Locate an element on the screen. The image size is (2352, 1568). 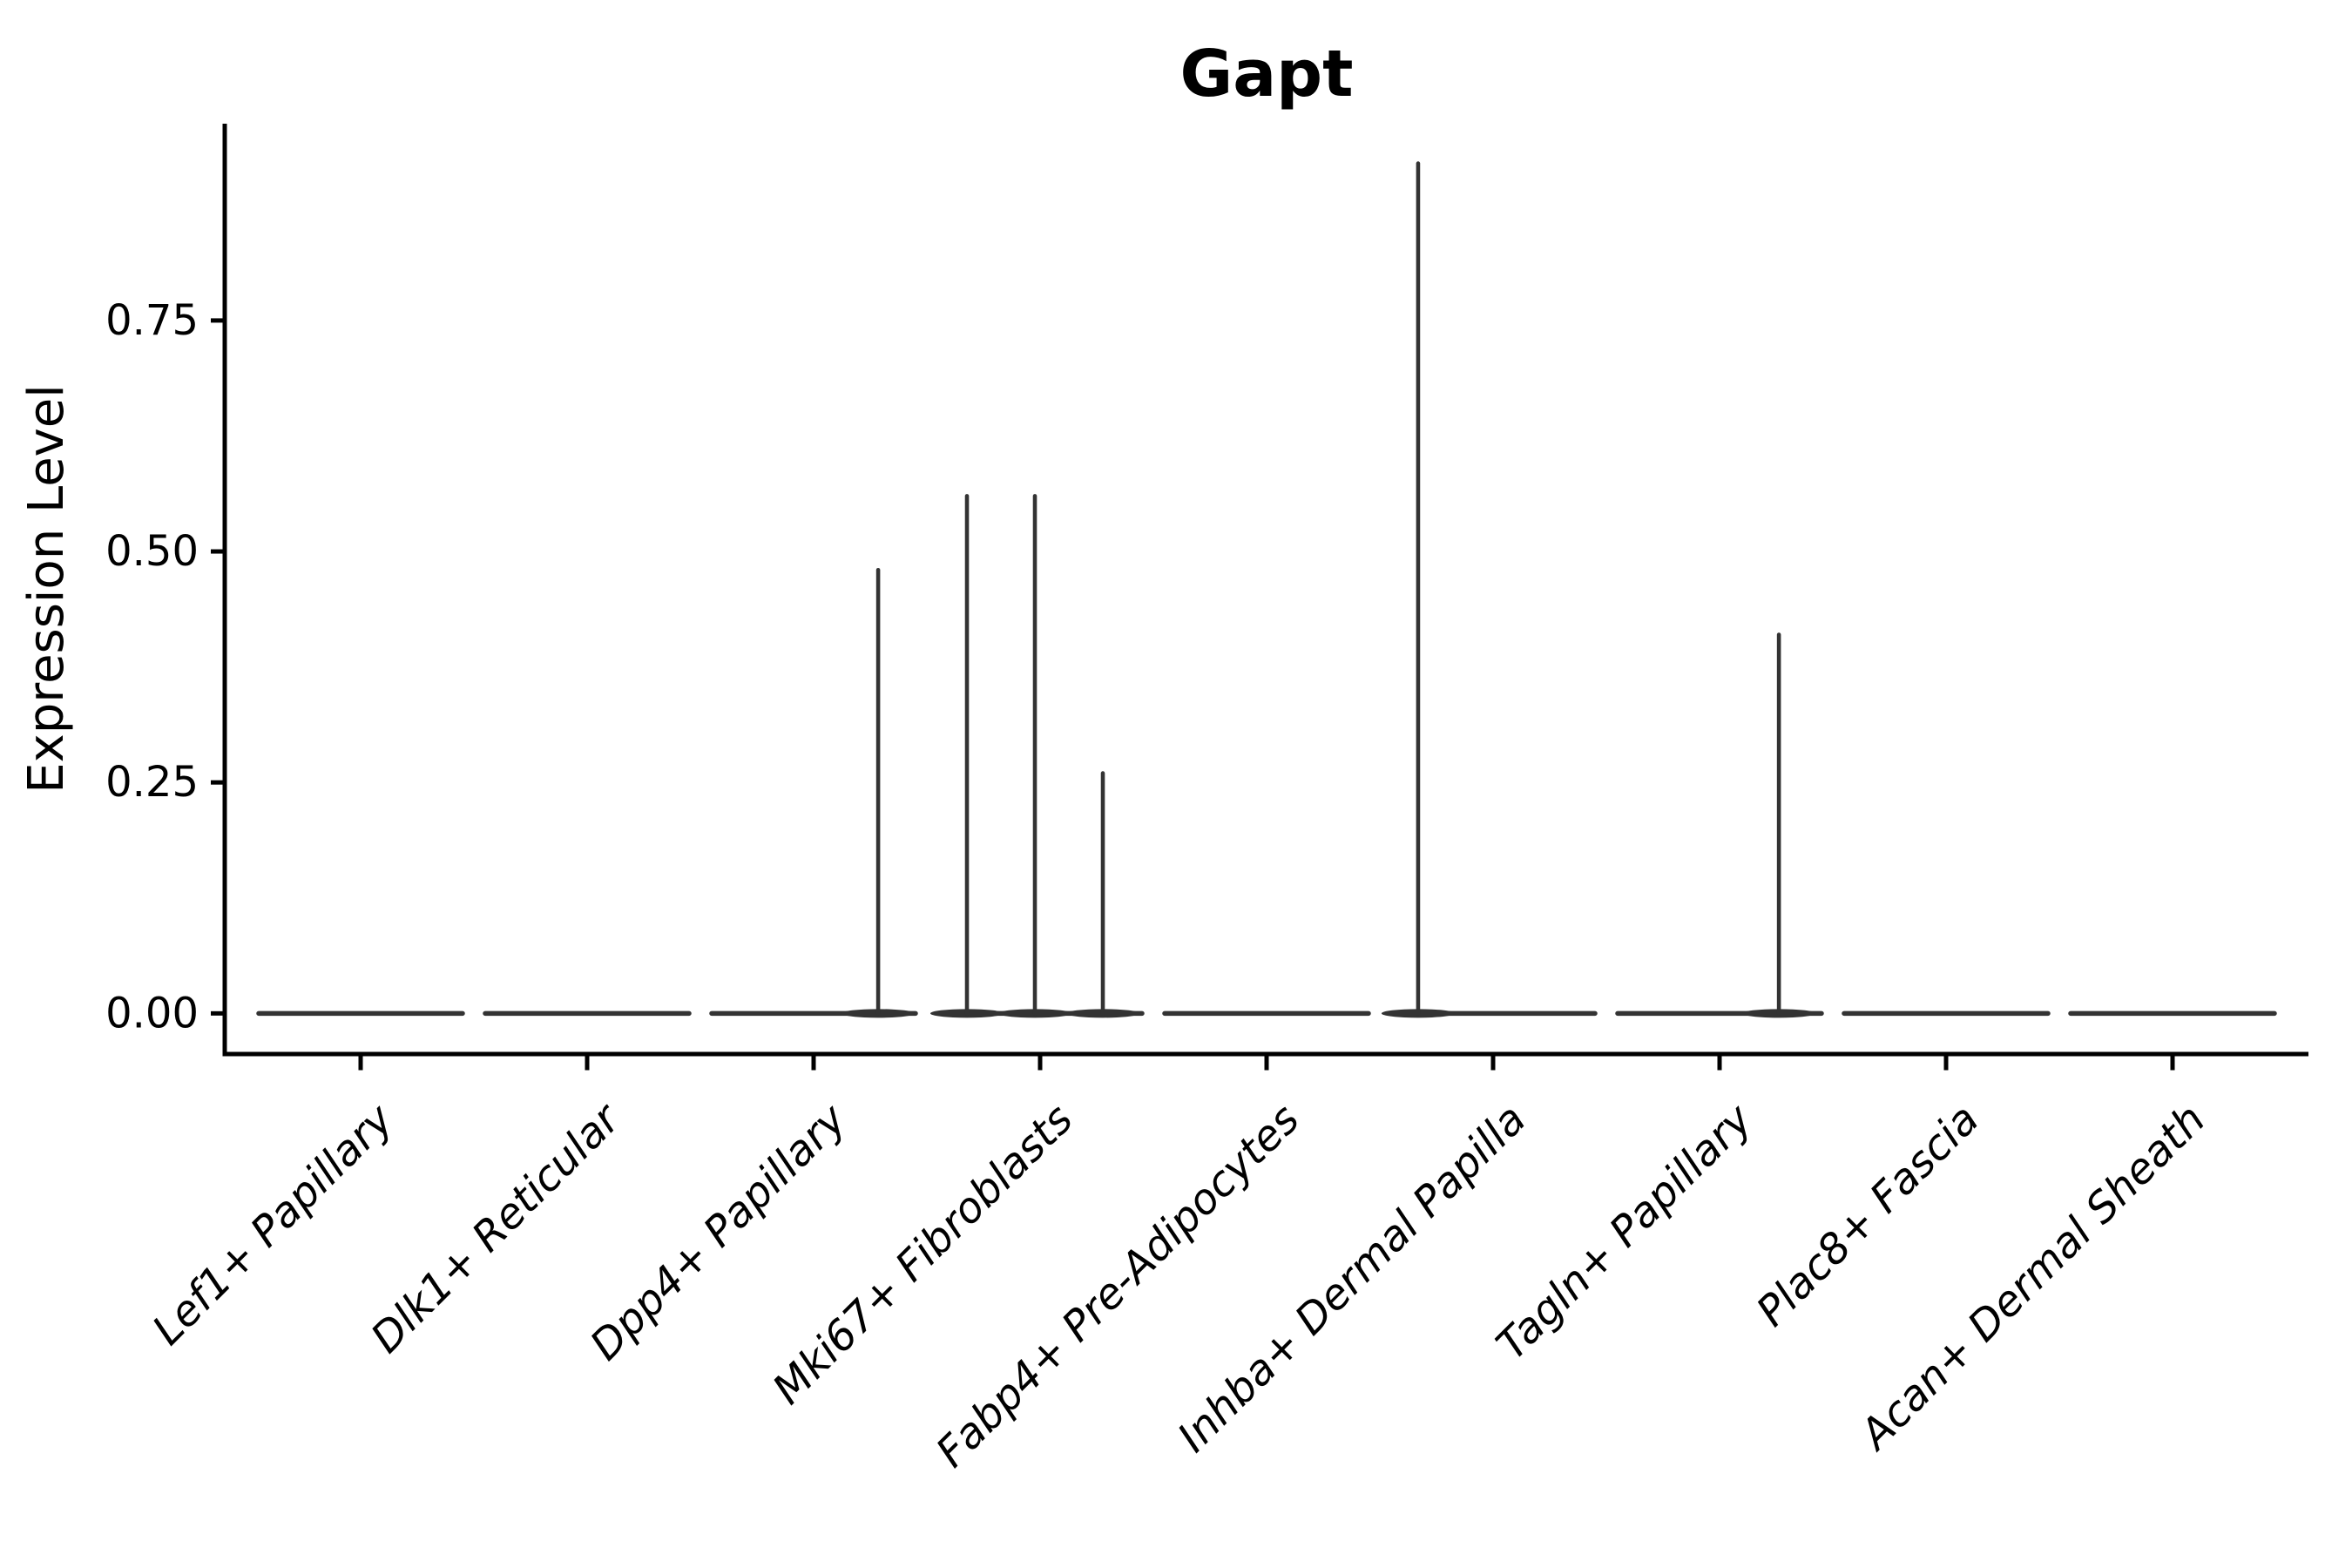
y-tick-label: 0.00 is located at coordinates (152, 1013).